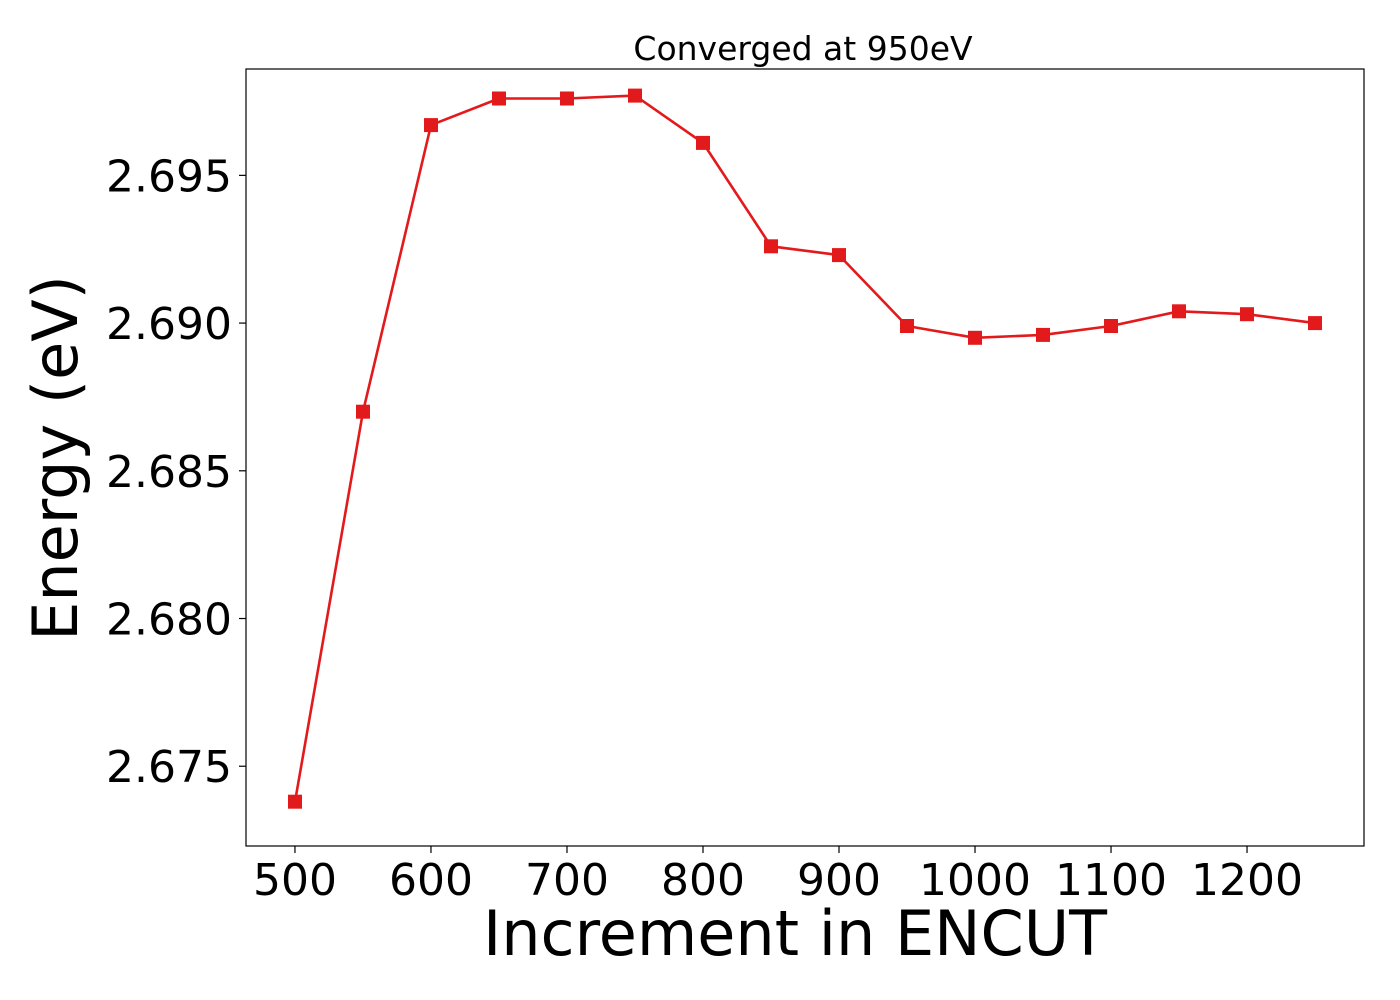 The width and height of the screenshot is (1400, 1000). What do you see at coordinates (1247, 880) in the screenshot?
I see `x-tick-label: 1200` at bounding box center [1247, 880].